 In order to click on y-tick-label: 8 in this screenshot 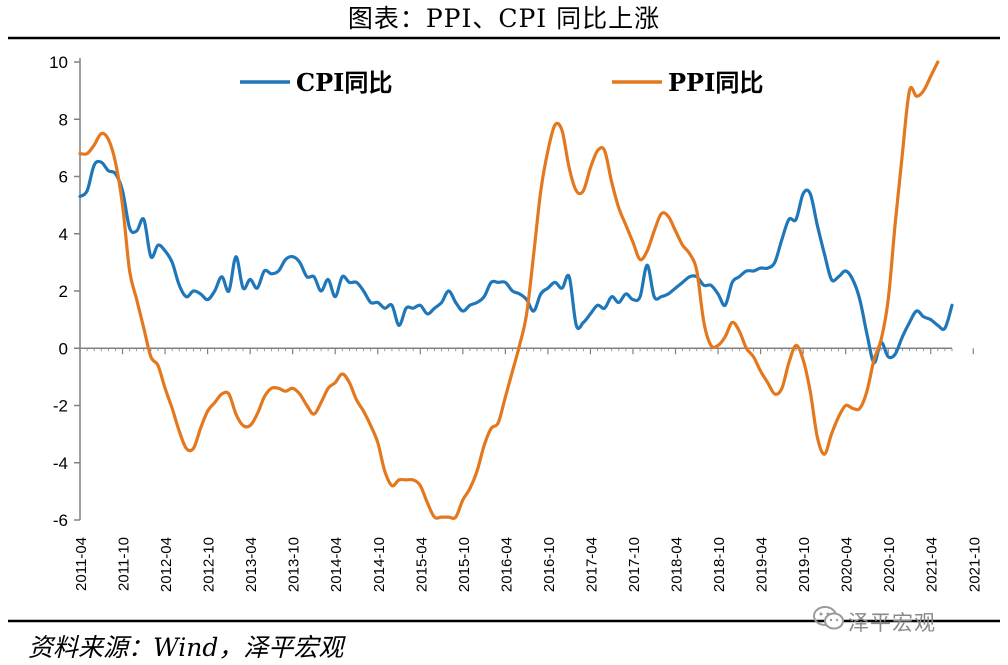, I will do `click(63, 119)`.